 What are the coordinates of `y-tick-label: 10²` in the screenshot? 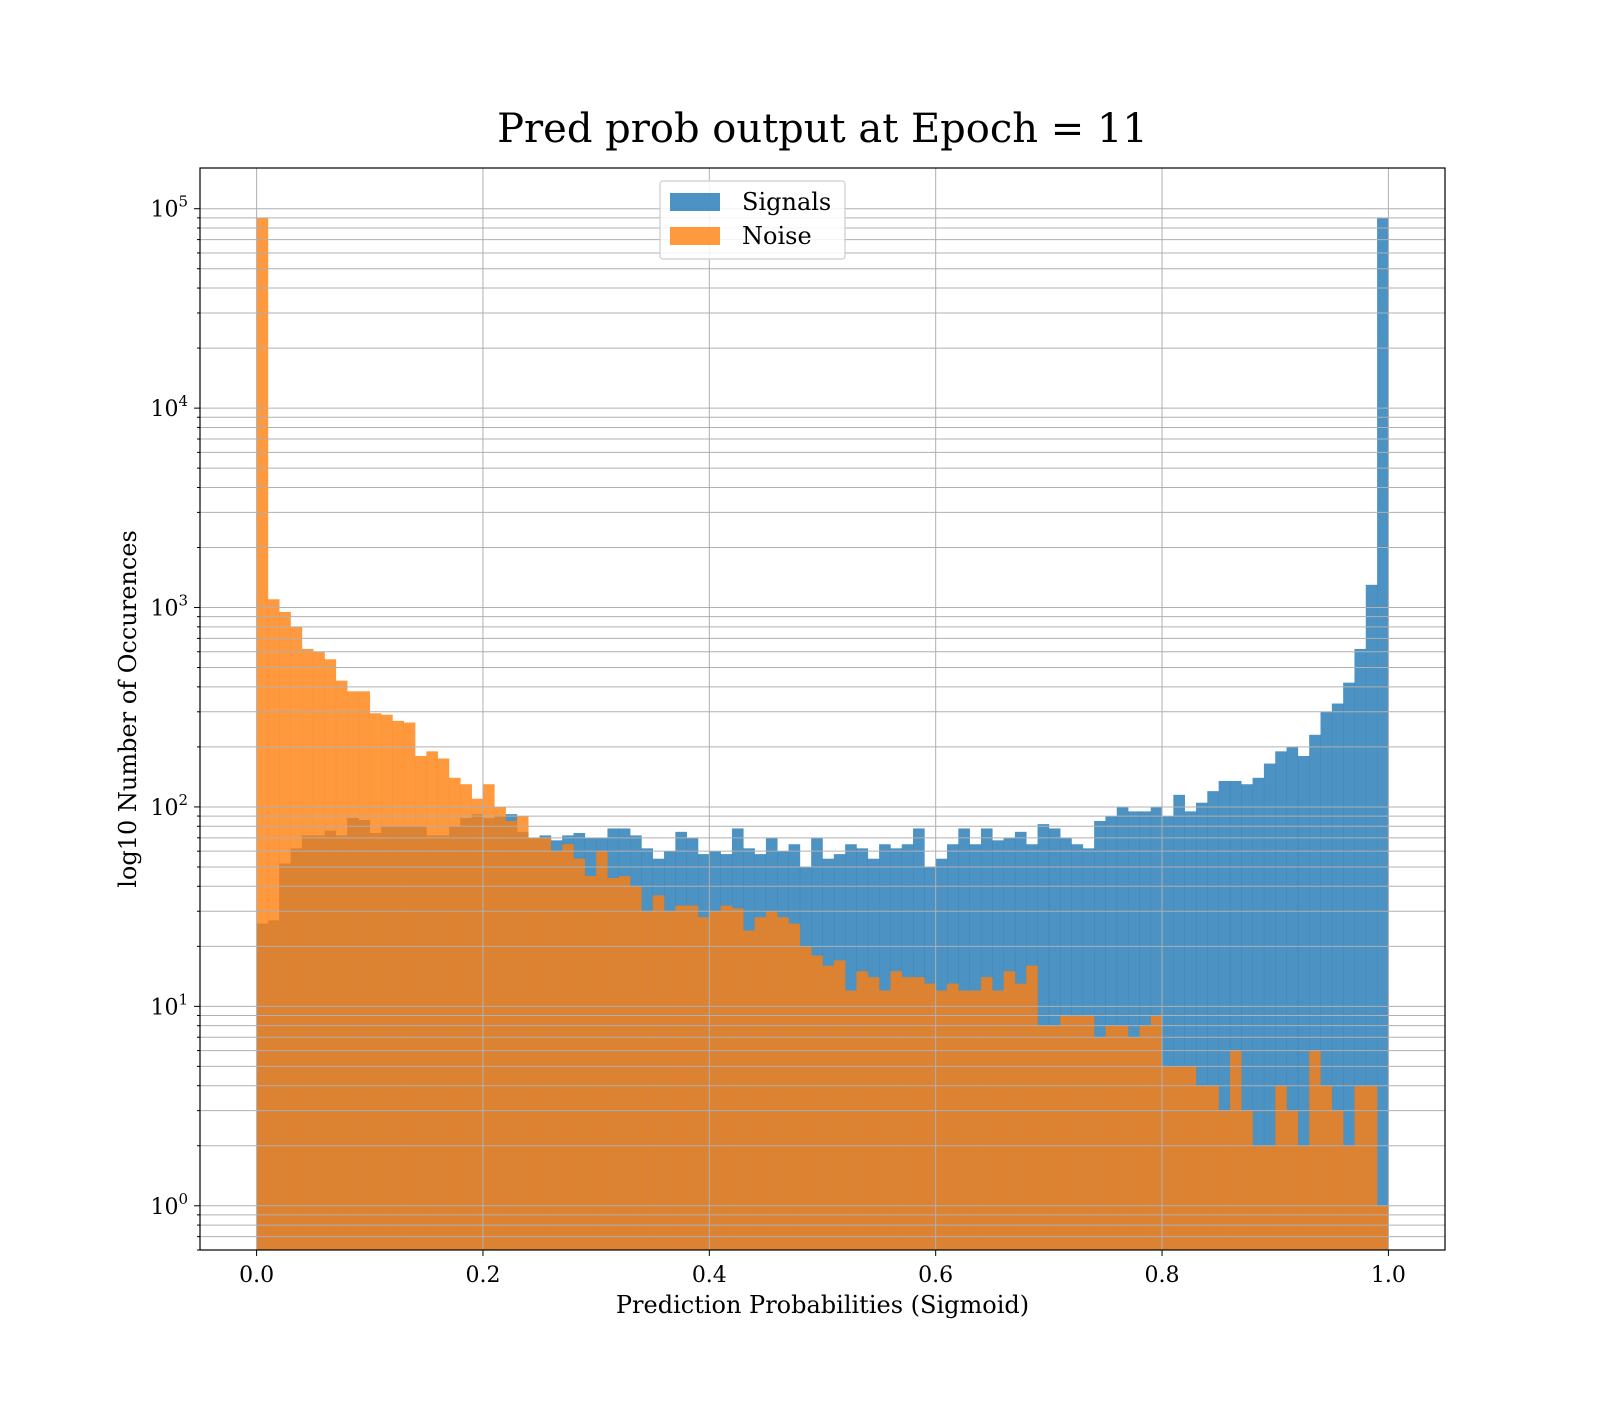 It's located at (169, 806).